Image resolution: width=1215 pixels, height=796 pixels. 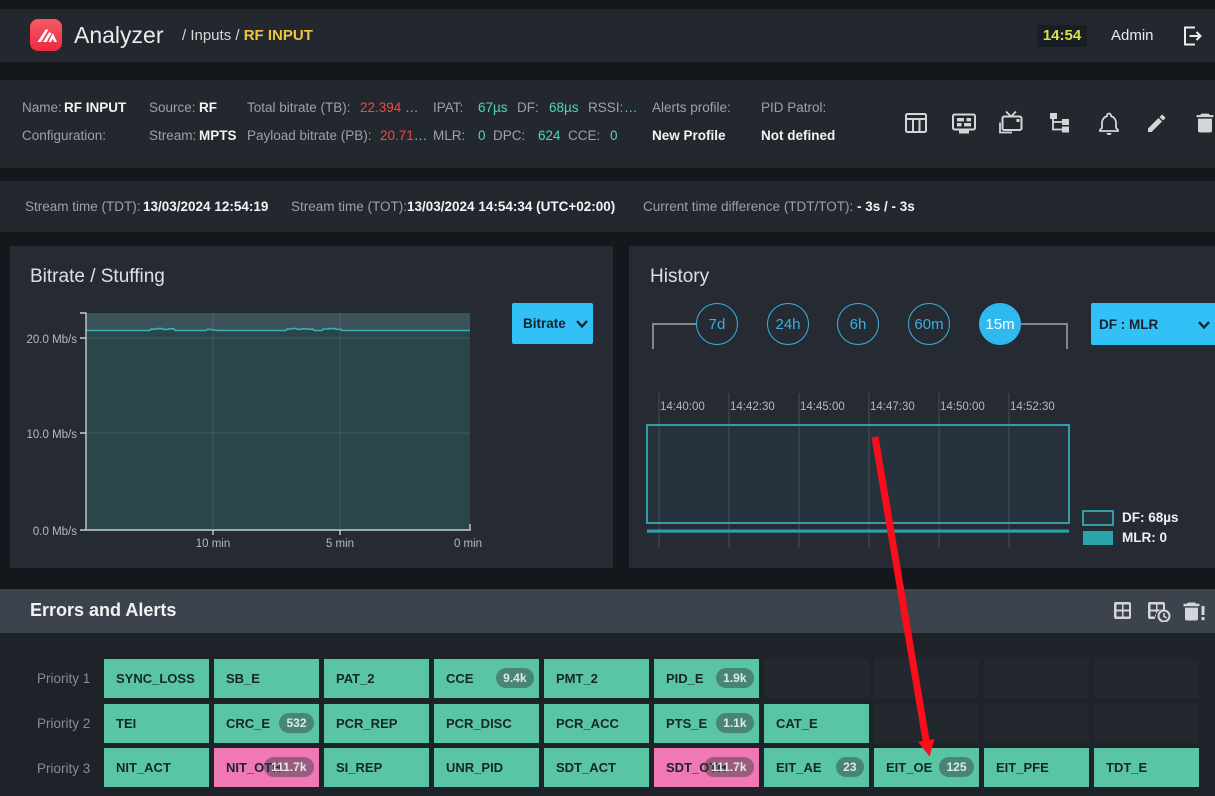 I want to click on svg-text: 0.0 Mb/s, so click(x=55, y=532).